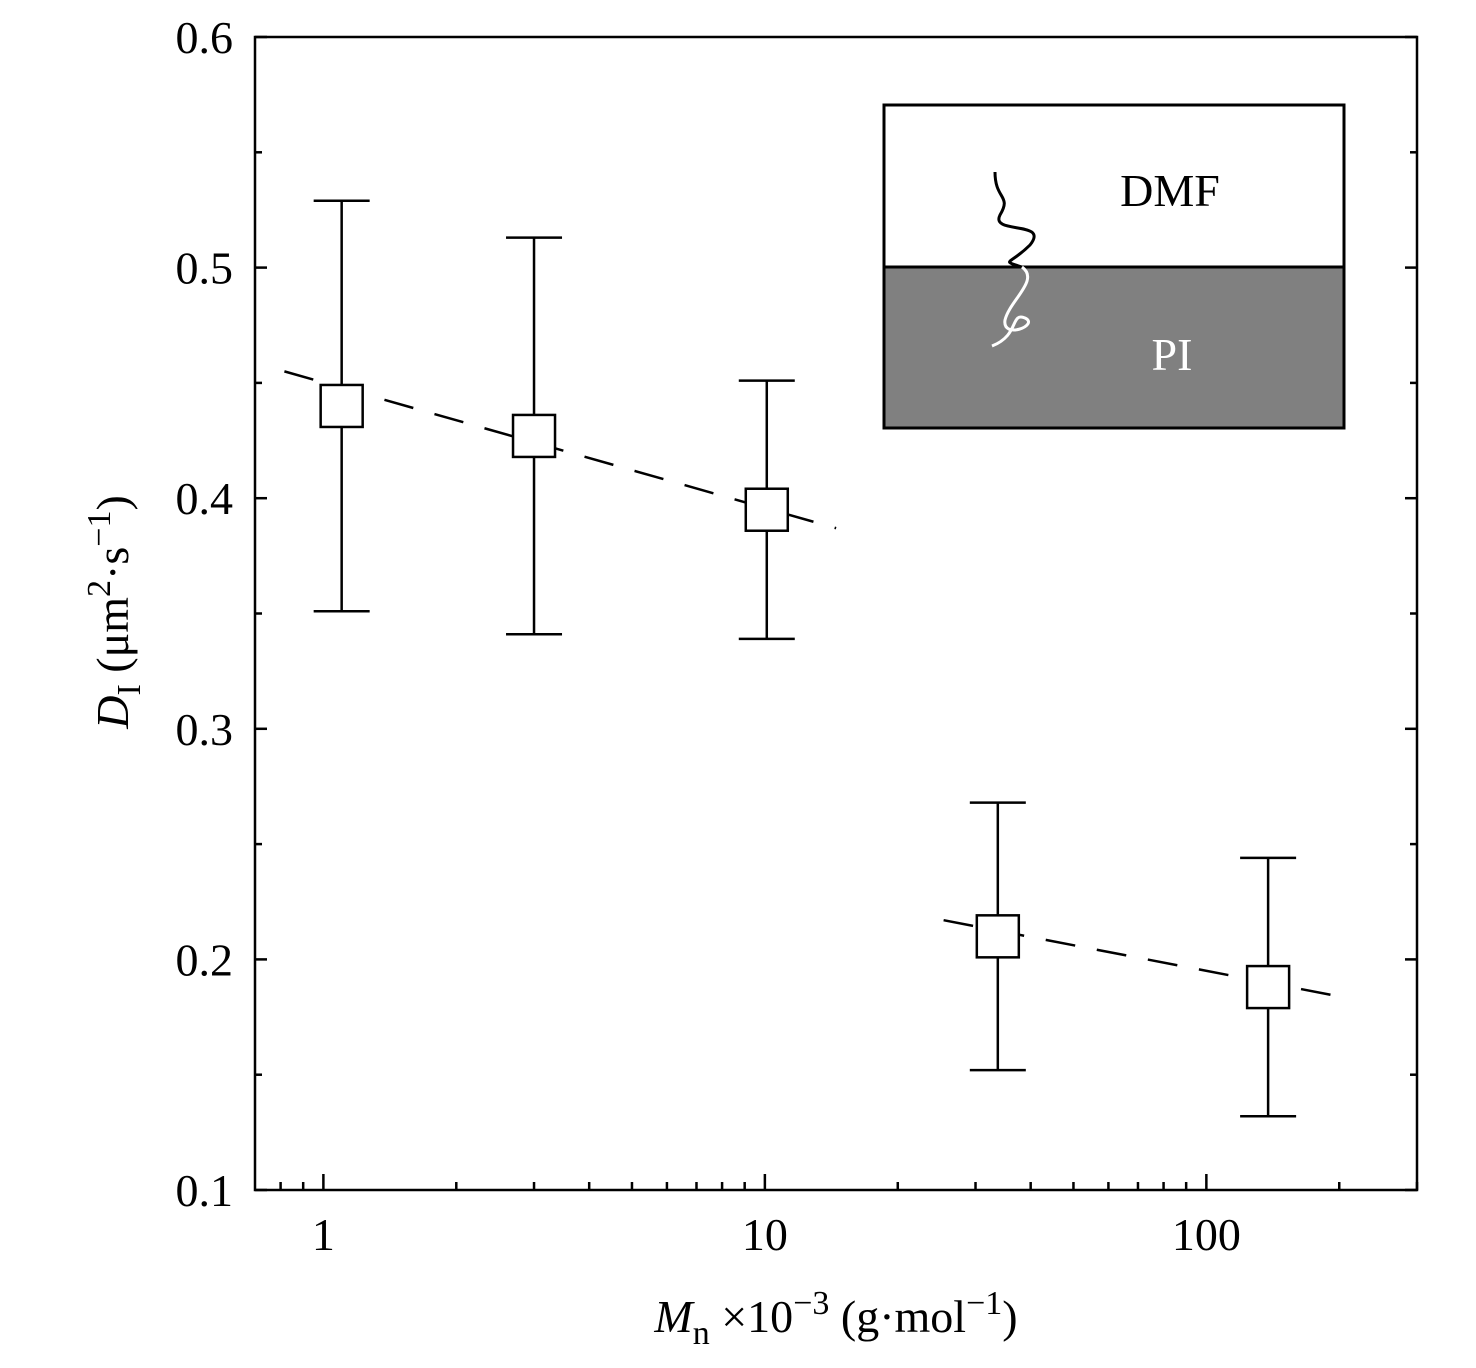  What do you see at coordinates (205, 729) in the screenshot?
I see `y-tick-label: 0.3` at bounding box center [205, 729].